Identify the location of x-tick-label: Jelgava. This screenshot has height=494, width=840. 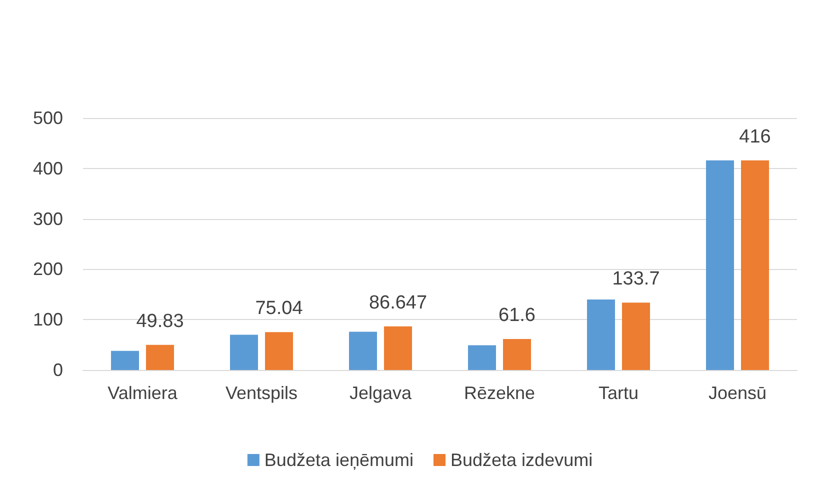
(381, 393).